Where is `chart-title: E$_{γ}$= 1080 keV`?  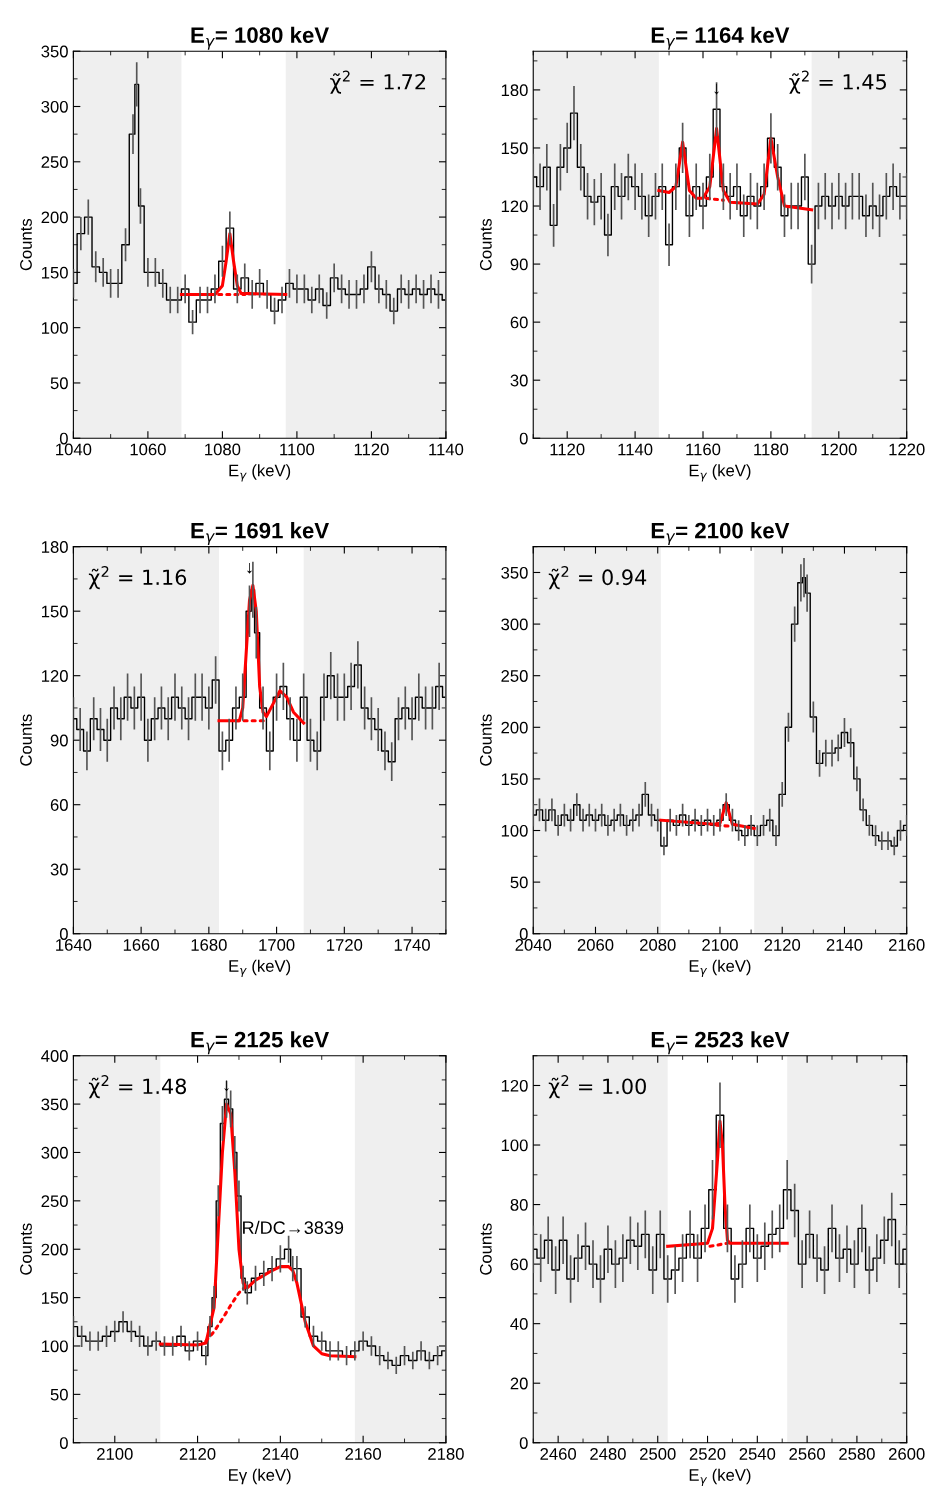 chart-title: E$_{γ}$= 1080 keV is located at coordinates (260, 38).